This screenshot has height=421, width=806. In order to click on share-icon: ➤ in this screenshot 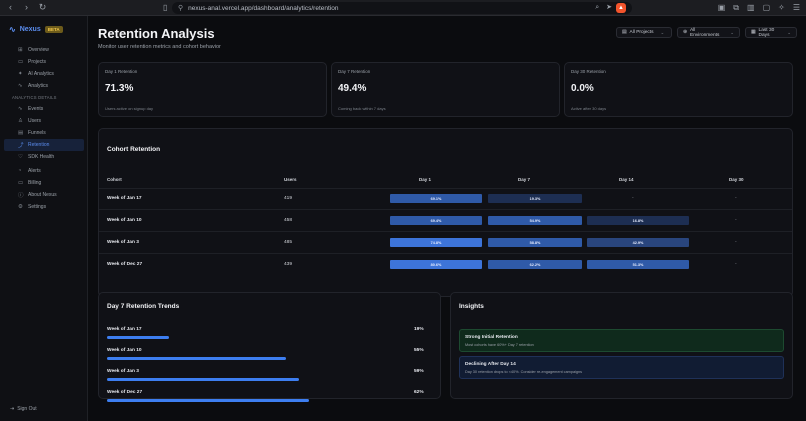, I will do `click(609, 7)`.